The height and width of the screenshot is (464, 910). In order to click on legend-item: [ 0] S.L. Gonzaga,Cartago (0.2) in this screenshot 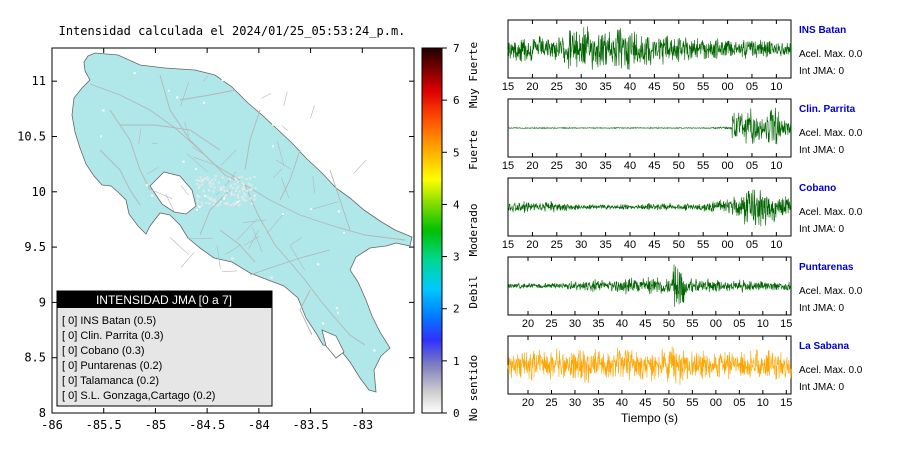, I will do `click(138, 396)`.